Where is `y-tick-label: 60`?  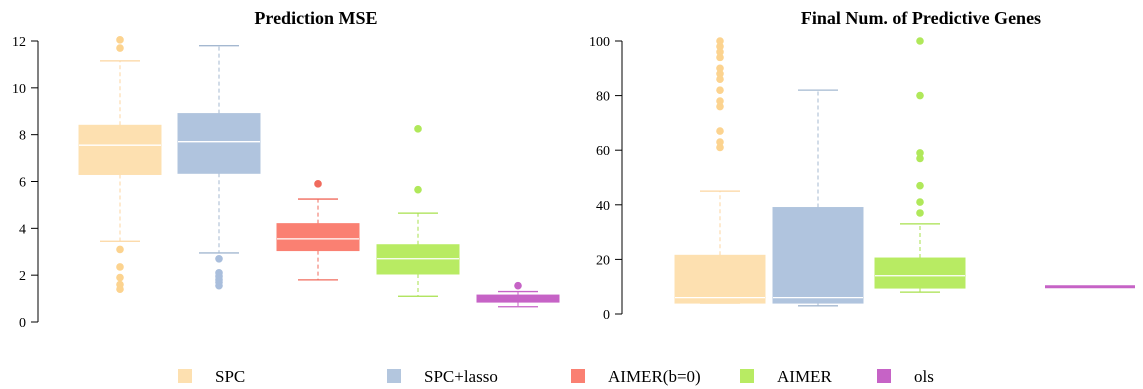
y-tick-label: 60 is located at coordinates (603, 151).